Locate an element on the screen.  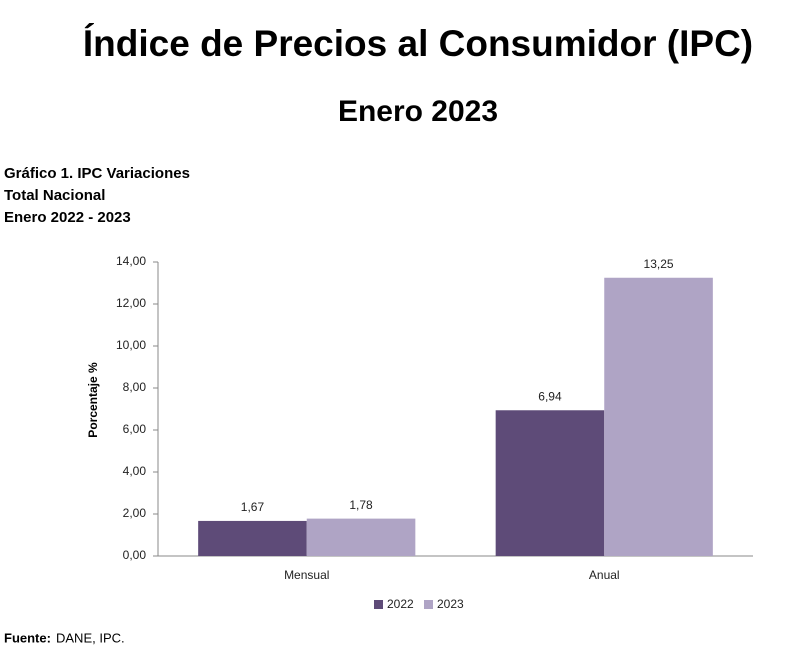
chart-title: Enero 2022 - 2023 is located at coordinates (67, 217).